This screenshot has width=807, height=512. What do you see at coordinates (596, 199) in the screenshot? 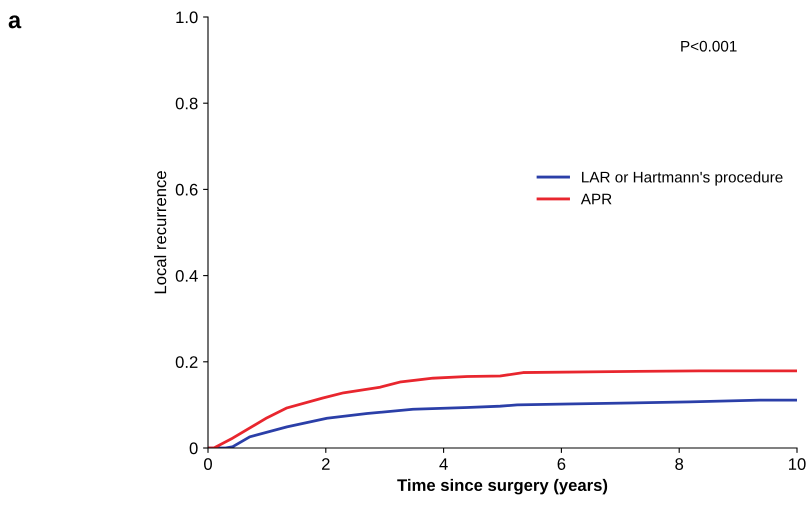
I see `legend-label: APR` at bounding box center [596, 199].